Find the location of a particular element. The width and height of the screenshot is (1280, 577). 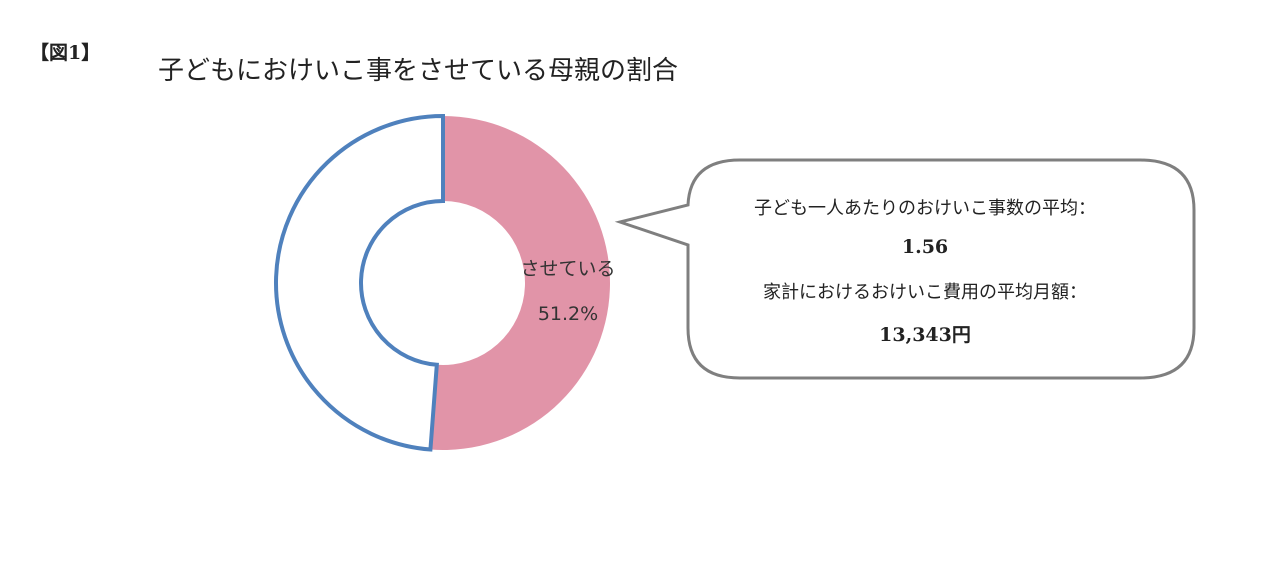

callout-value-2: 13,343円 is located at coordinates (925, 335).